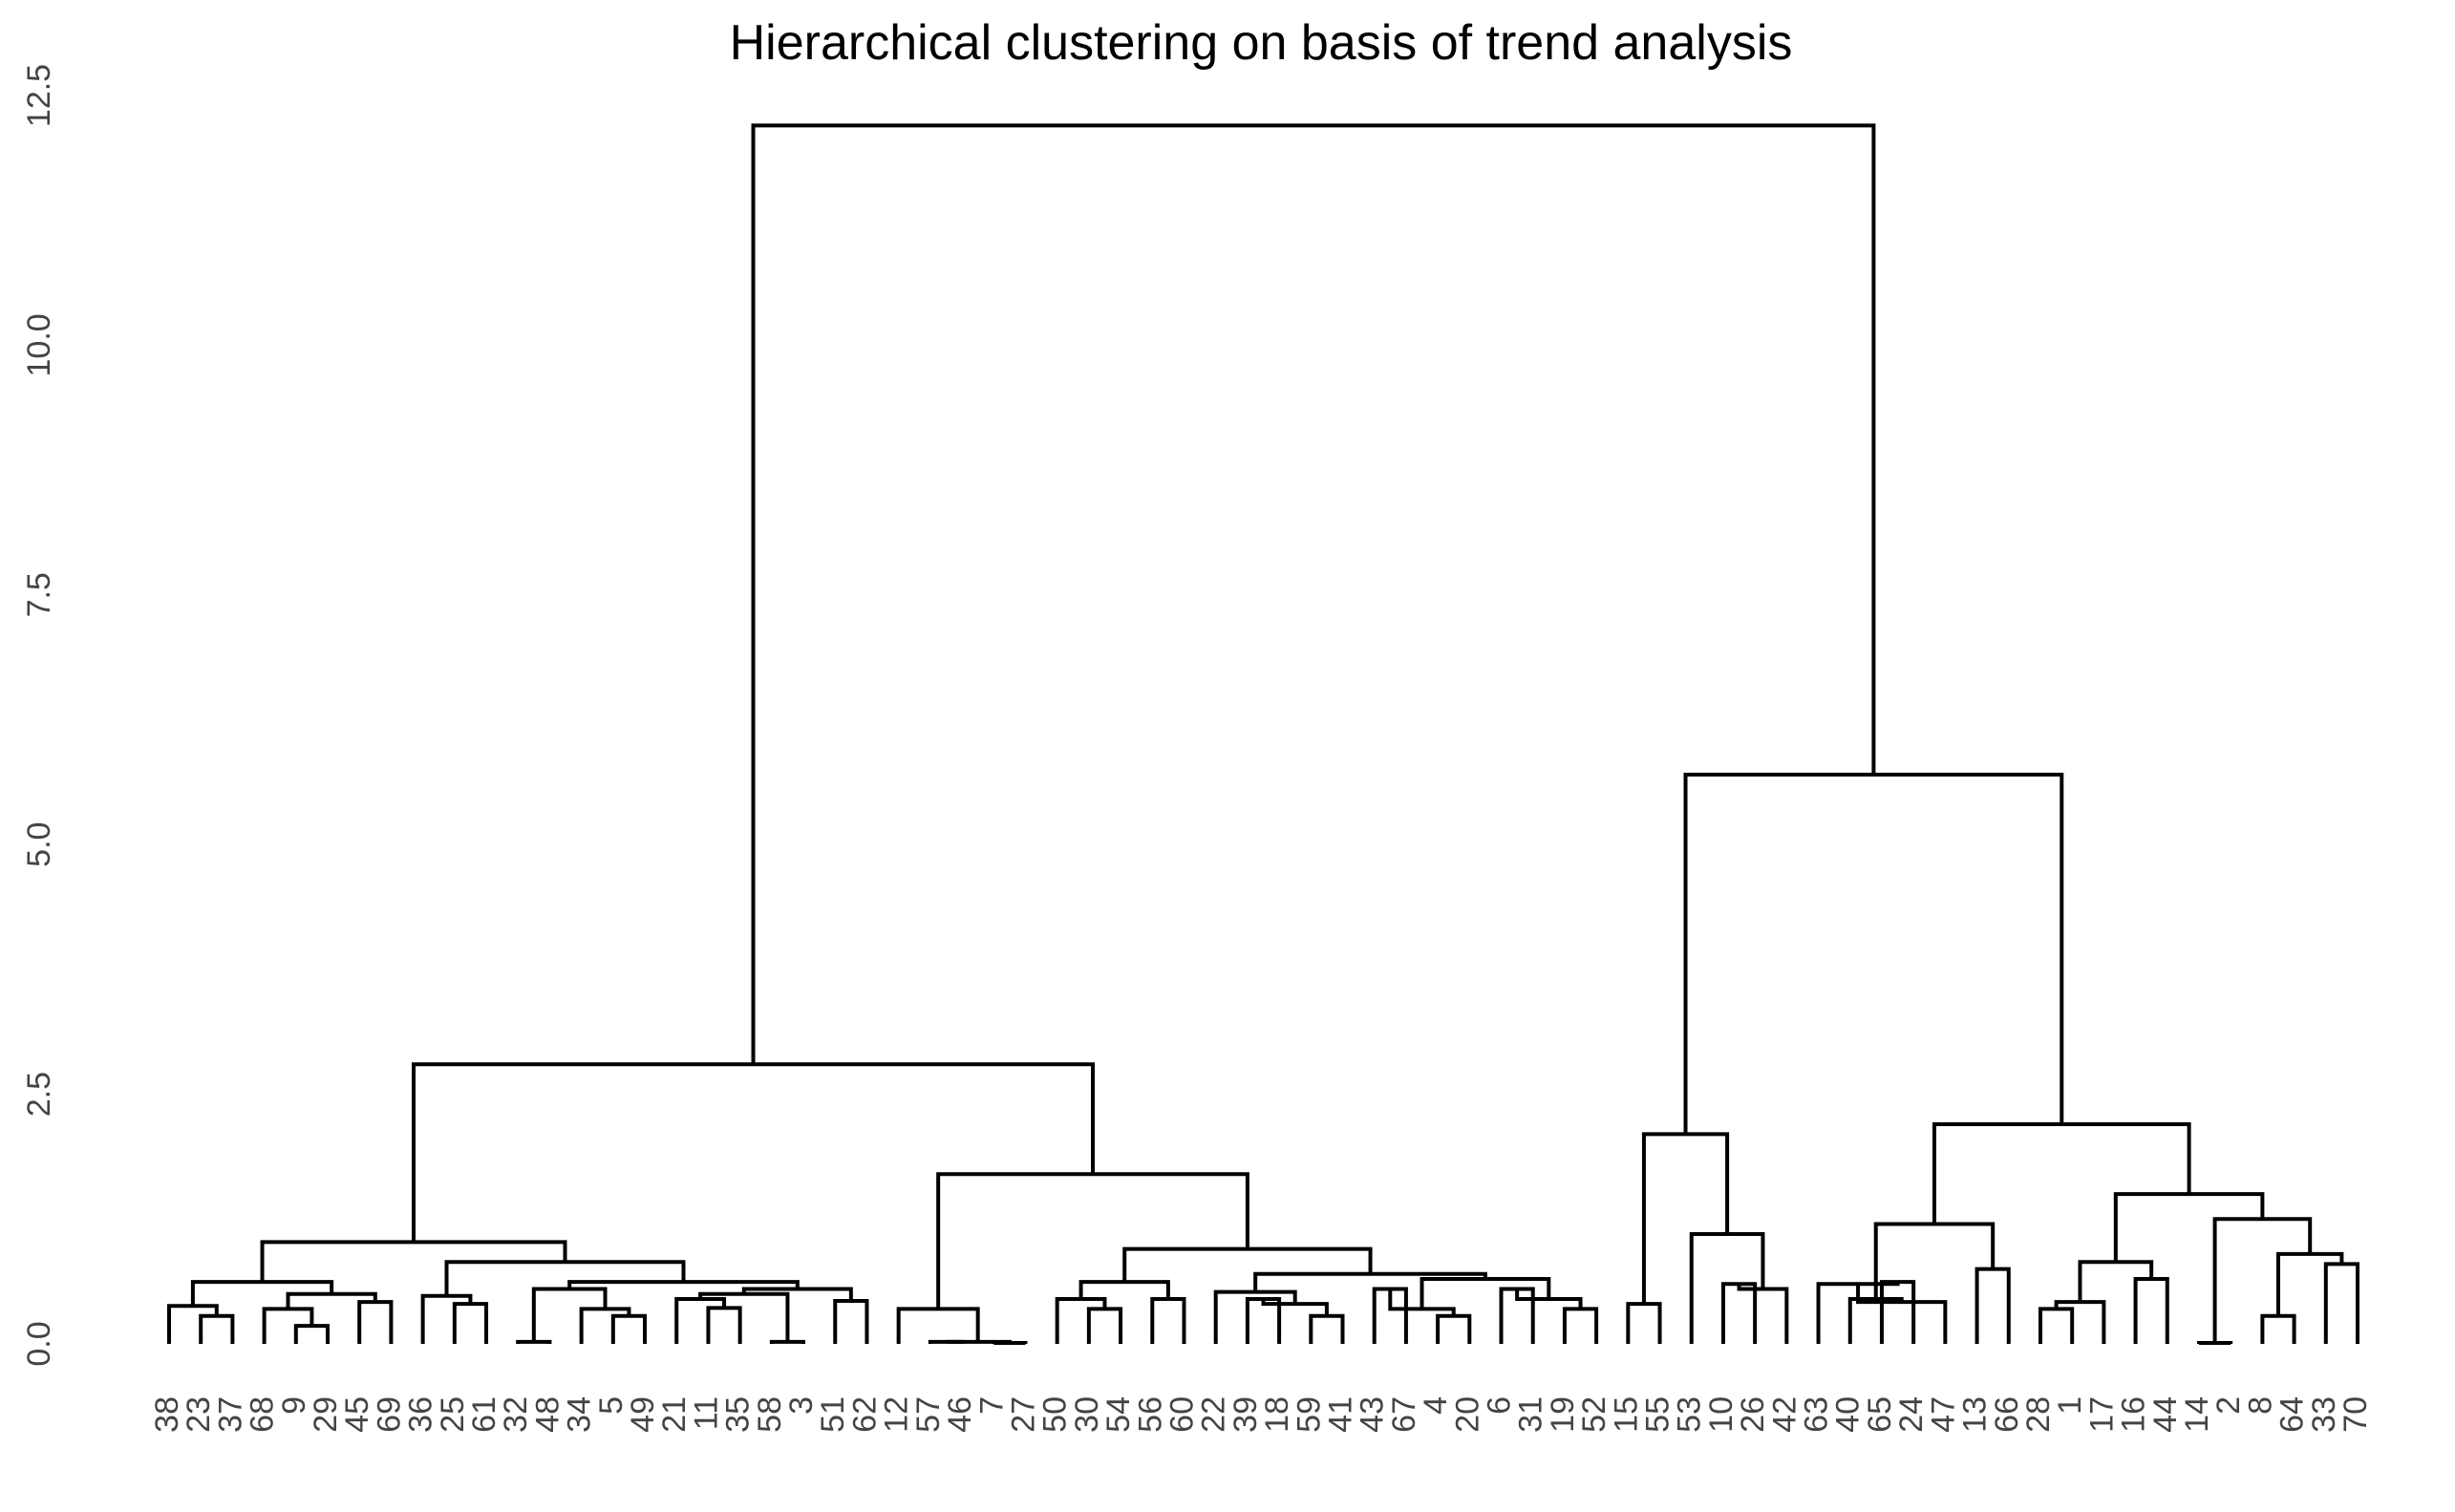  I want to click on y-tick-label: 5.0, so click(39, 844).